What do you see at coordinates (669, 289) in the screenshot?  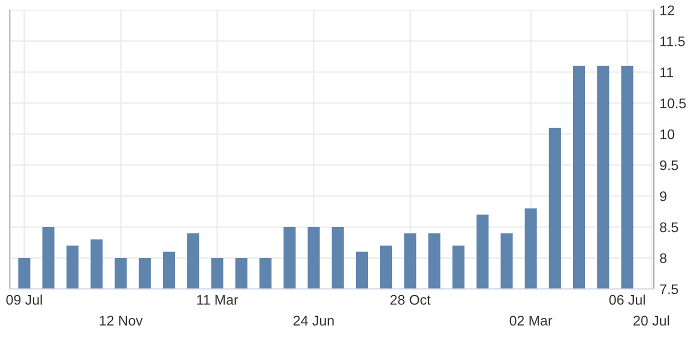 I see `y-tick-label: 7.5` at bounding box center [669, 289].